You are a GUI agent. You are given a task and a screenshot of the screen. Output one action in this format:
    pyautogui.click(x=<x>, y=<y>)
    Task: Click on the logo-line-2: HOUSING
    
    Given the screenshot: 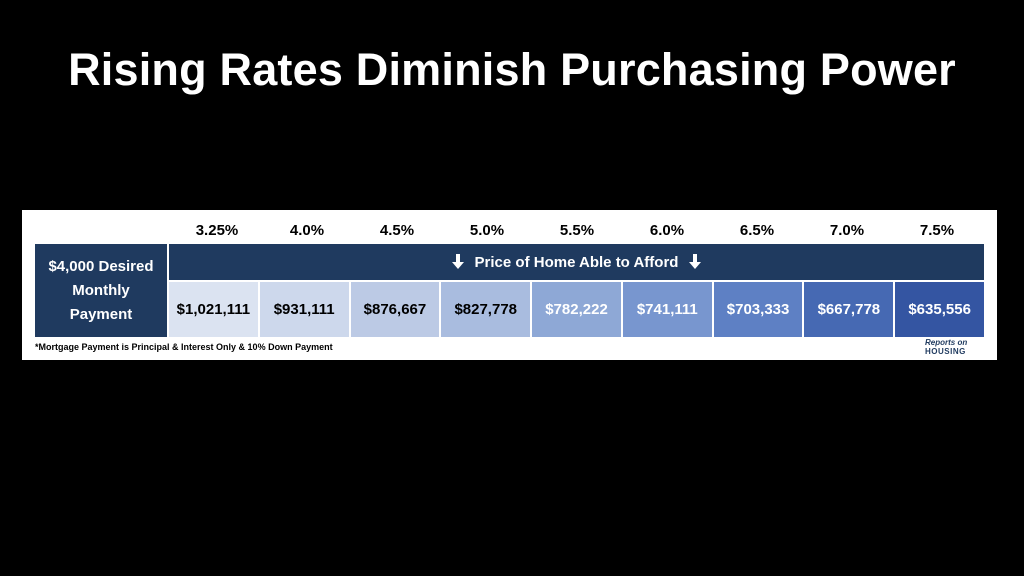 What is the action you would take?
    pyautogui.click(x=945, y=351)
    